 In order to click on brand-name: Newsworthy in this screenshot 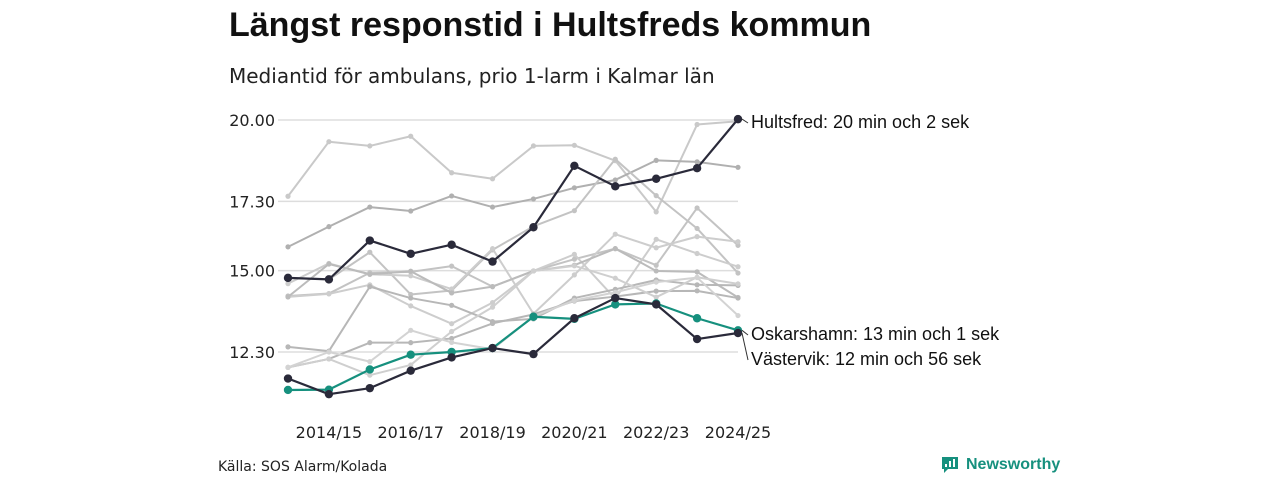, I will do `click(1013, 464)`.